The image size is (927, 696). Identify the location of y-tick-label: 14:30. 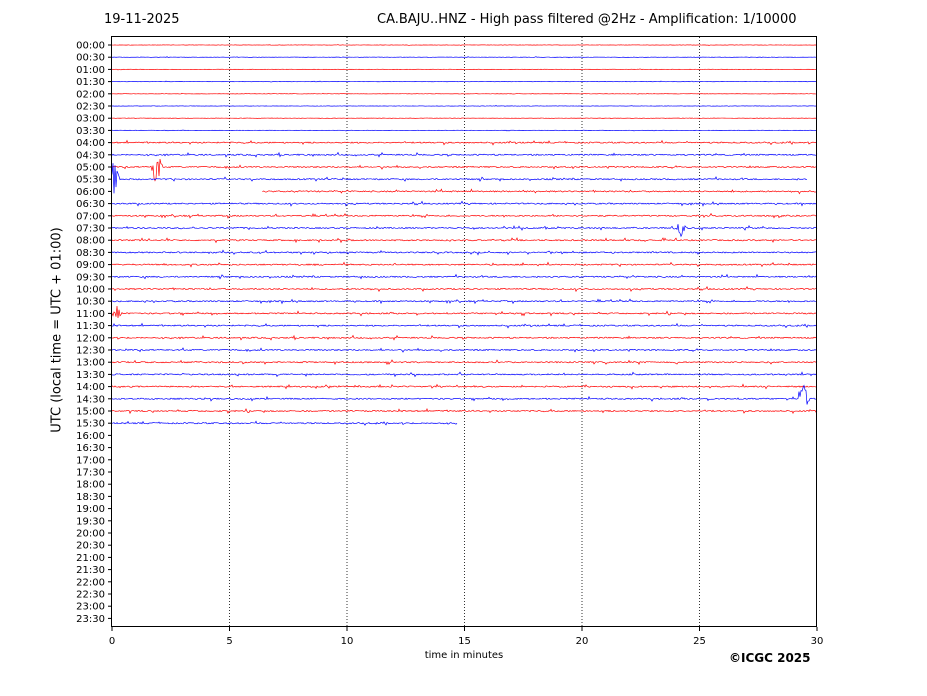
(90, 399).